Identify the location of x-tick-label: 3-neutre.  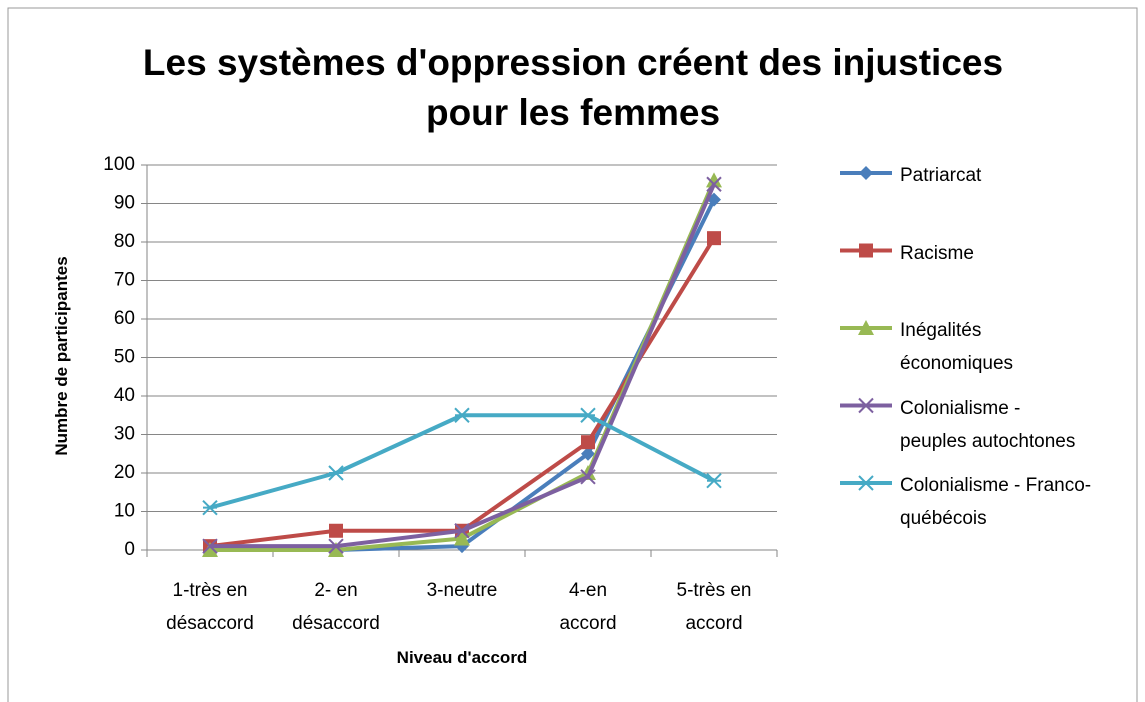
(462, 590).